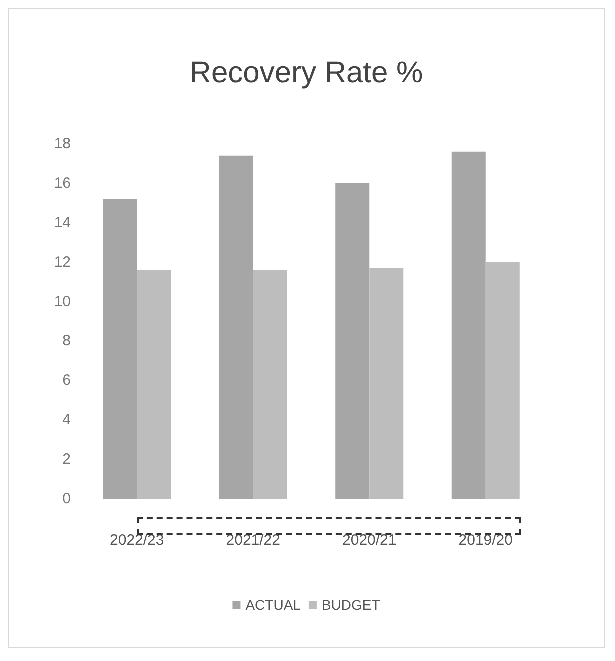  Describe the element at coordinates (66, 459) in the screenshot. I see `y-tick-label: 2` at that location.